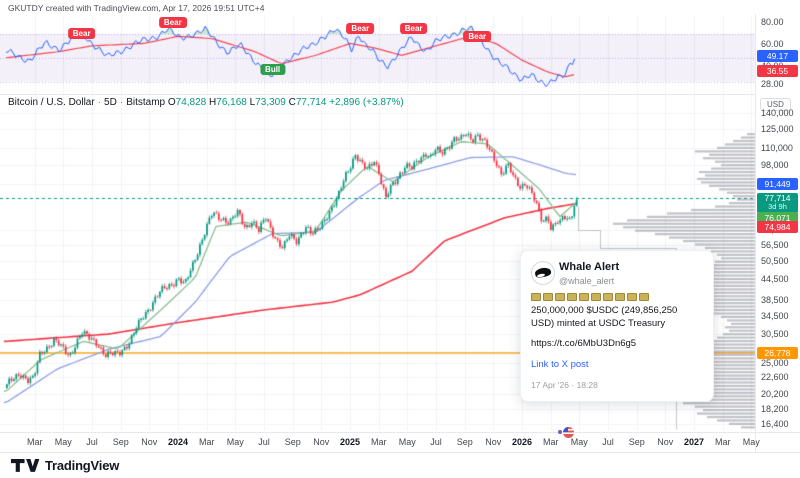  What do you see at coordinates (775, 393) in the screenshot?
I see `price-axis-tick: 20,200` at bounding box center [775, 393].